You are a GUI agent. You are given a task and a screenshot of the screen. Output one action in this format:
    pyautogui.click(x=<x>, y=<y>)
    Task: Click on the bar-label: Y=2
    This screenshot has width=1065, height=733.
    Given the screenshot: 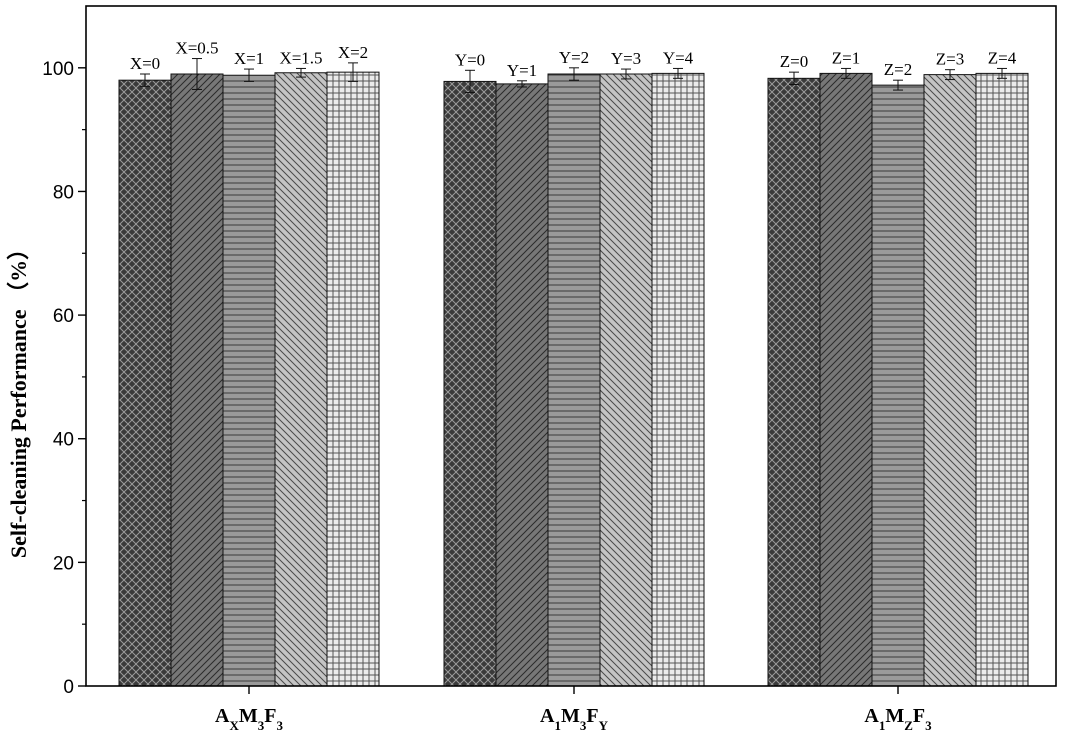 What is the action you would take?
    pyautogui.click(x=574, y=57)
    